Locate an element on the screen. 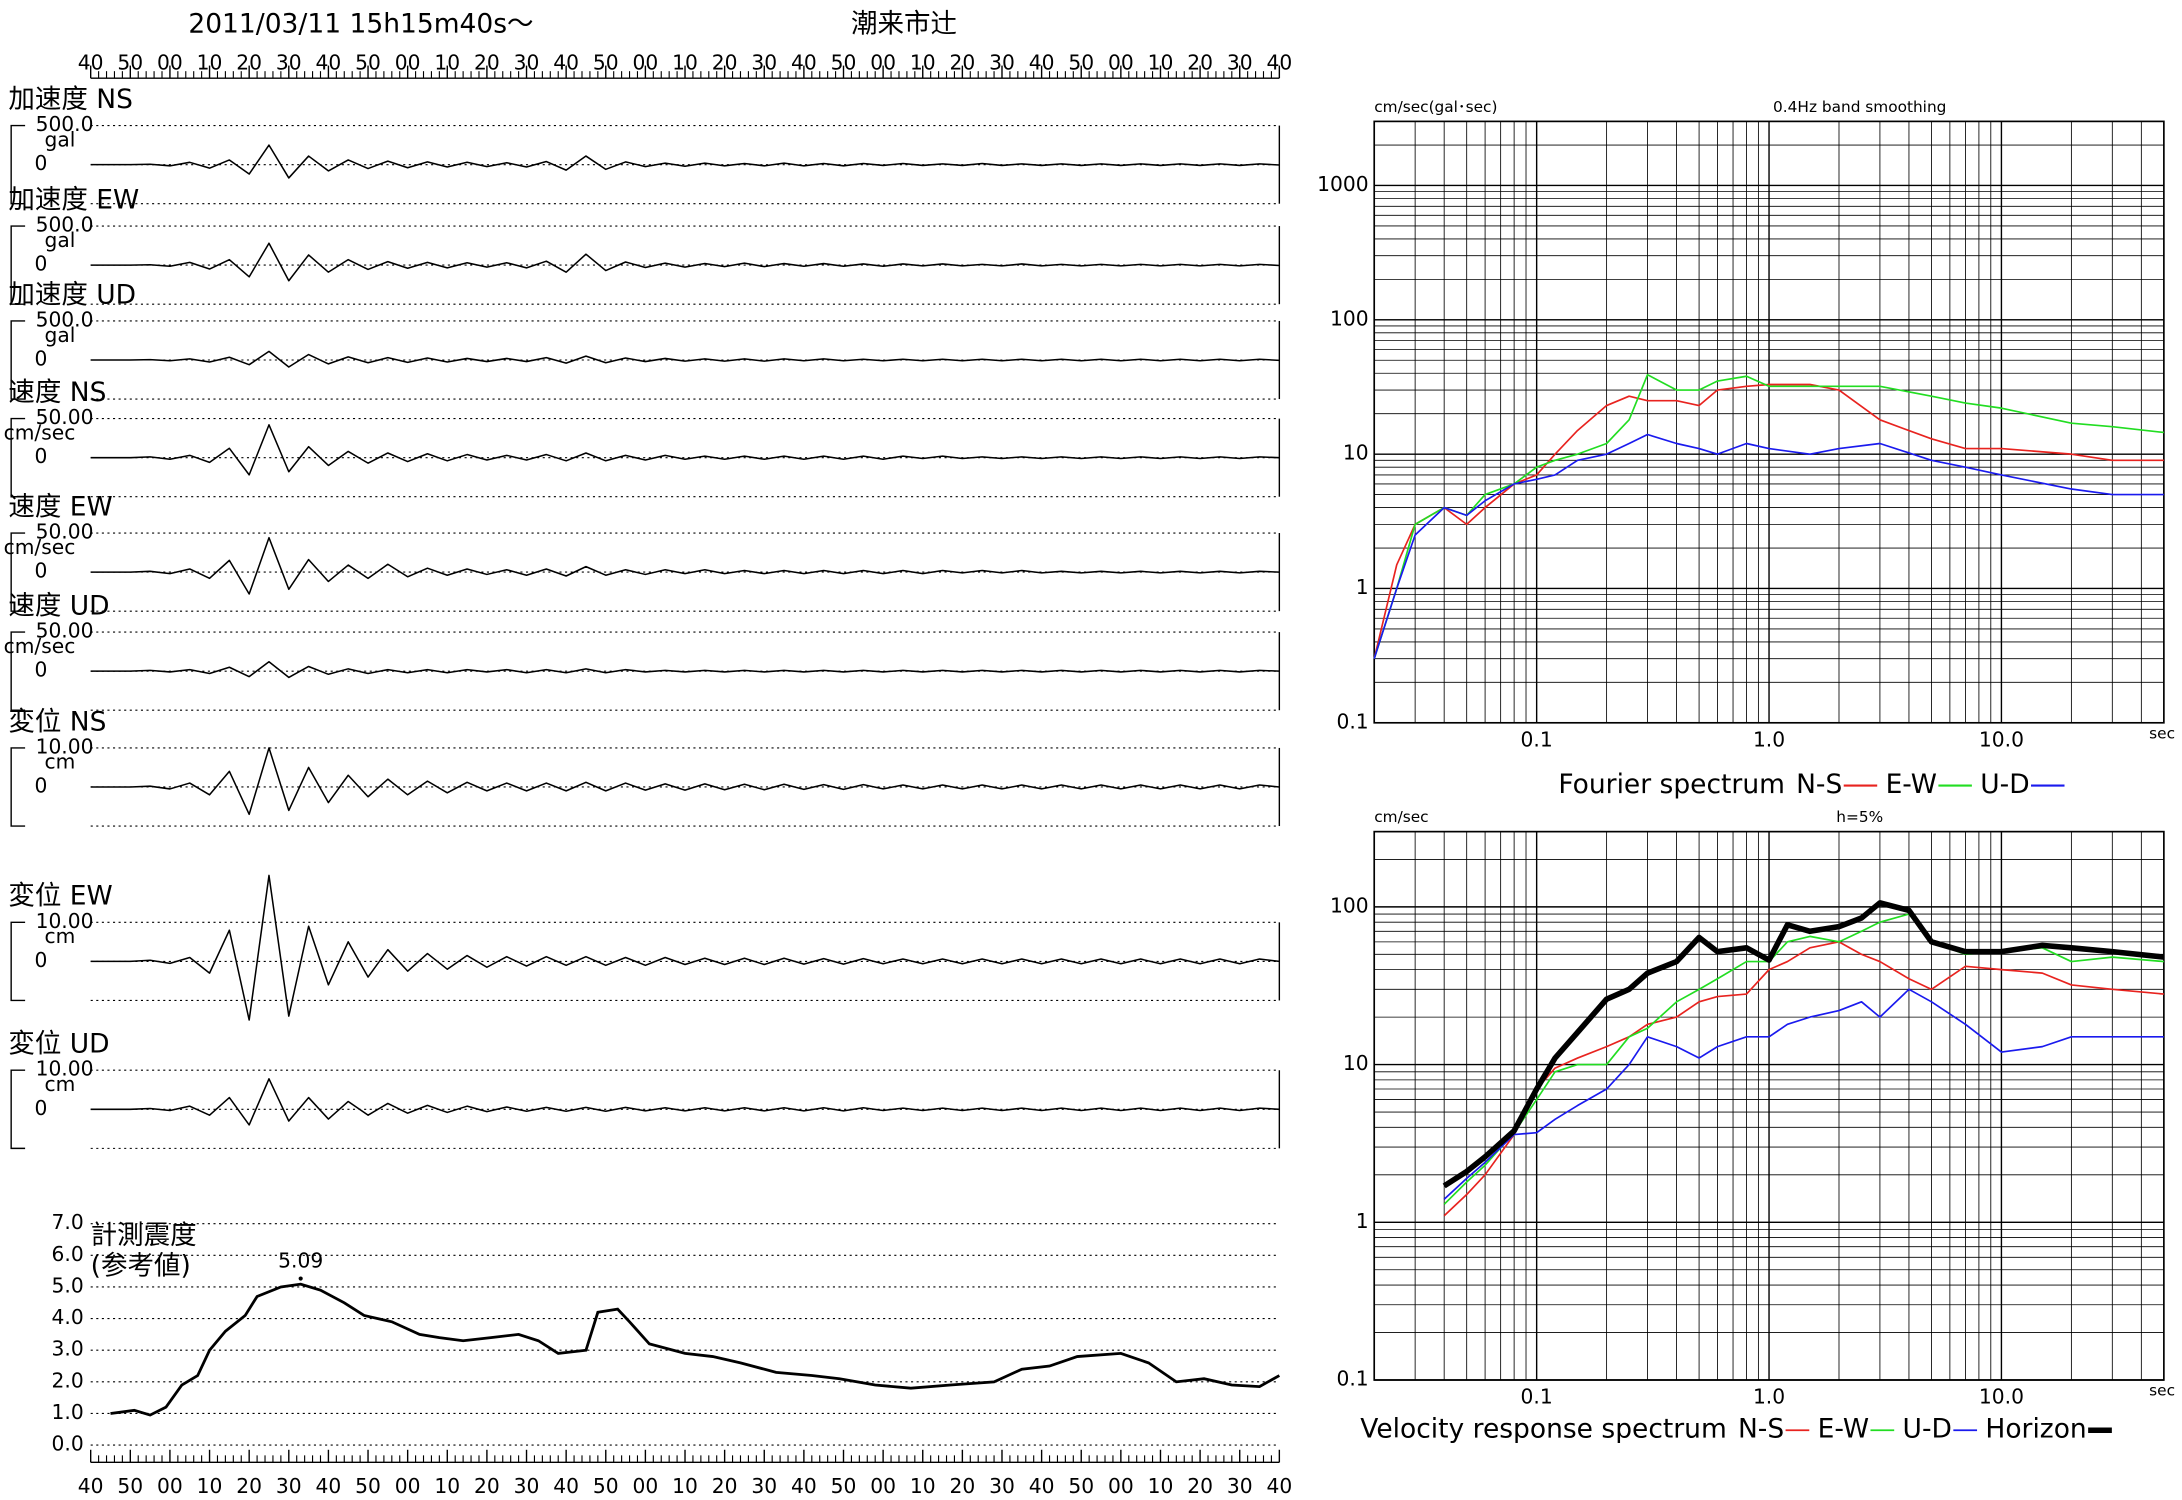 The height and width of the screenshot is (1500, 2182). unit-label: cm is located at coordinates (60, 762).